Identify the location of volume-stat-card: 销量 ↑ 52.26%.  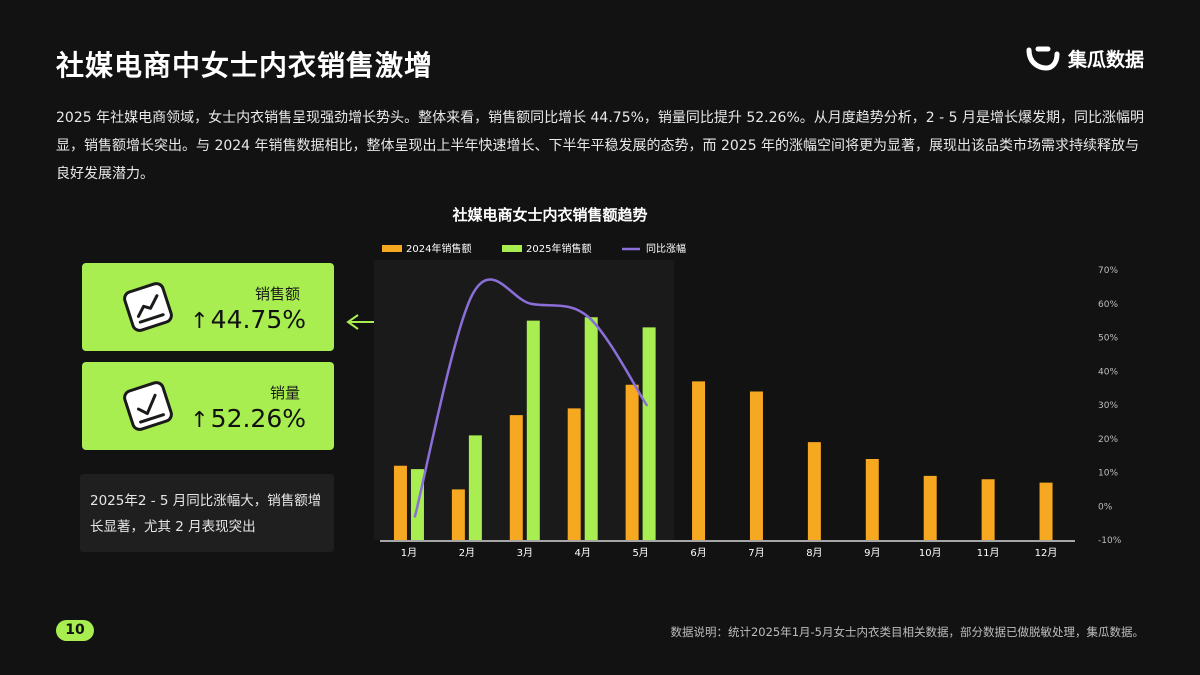
(208, 406).